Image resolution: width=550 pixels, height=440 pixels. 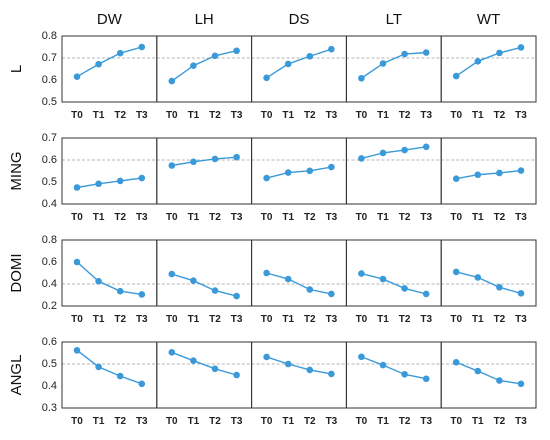 What do you see at coordinates (299, 384) in the screenshot?
I see `panel-angl-ds: T0 T1 T2 T3` at bounding box center [299, 384].